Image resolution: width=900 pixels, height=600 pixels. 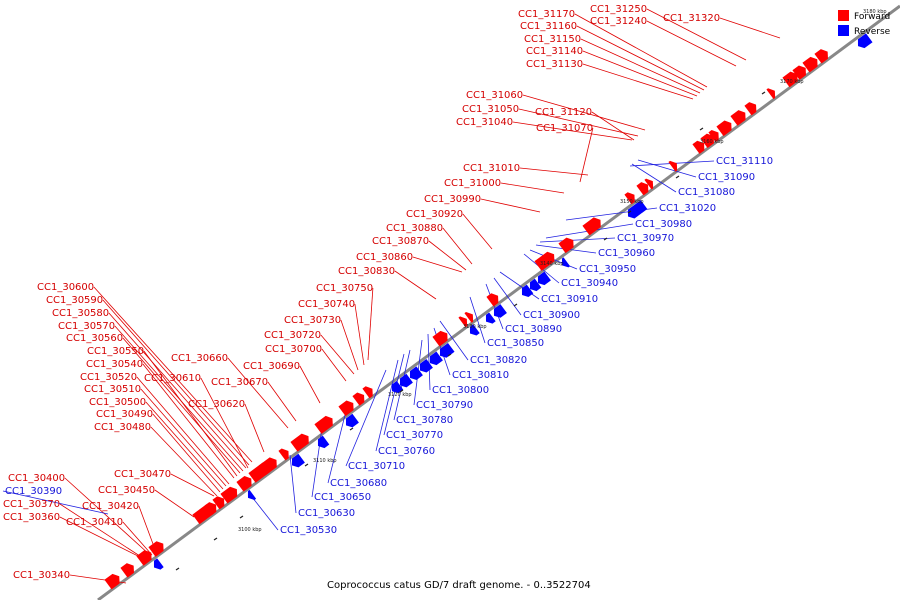 I want to click on gene-label-cc1-31040: CC1_31040, so click(x=484, y=122).